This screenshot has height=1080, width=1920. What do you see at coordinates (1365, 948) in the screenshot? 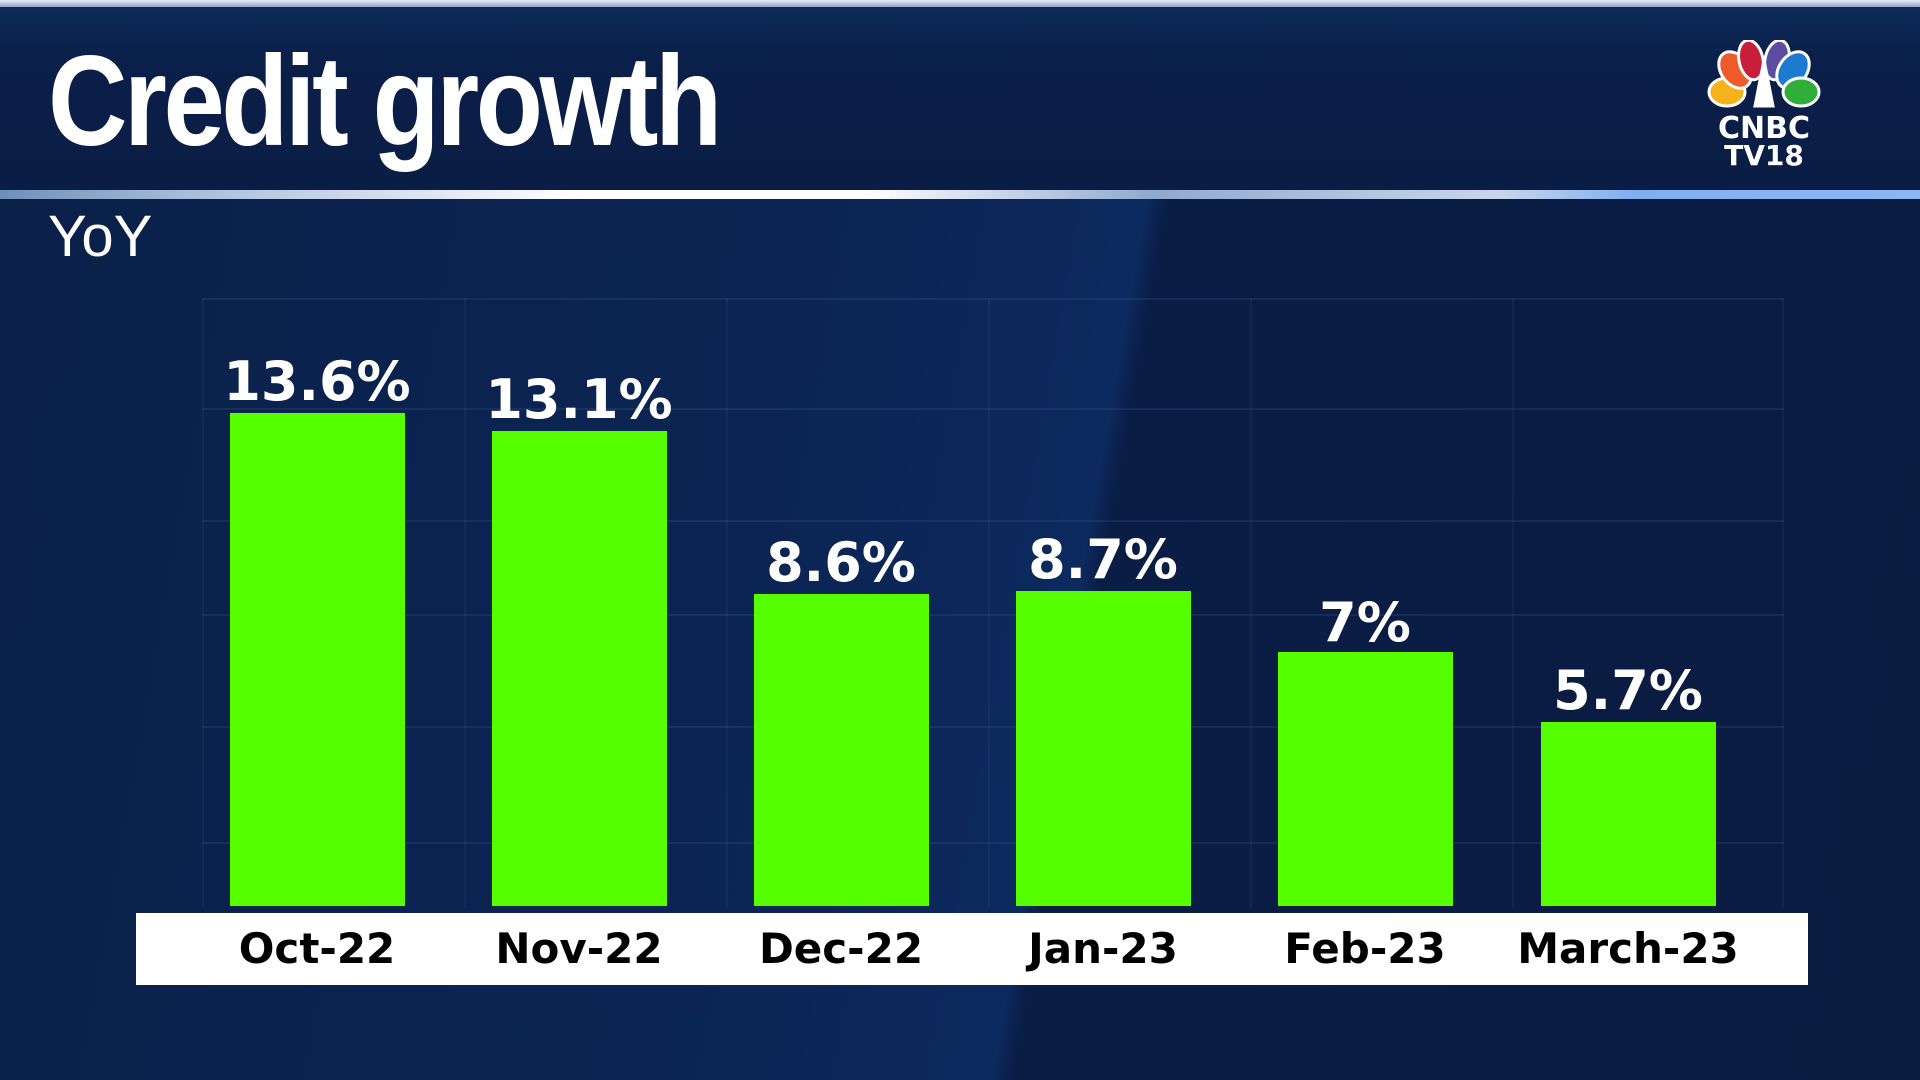
I see `x-axis-label: Feb-23` at bounding box center [1365, 948].